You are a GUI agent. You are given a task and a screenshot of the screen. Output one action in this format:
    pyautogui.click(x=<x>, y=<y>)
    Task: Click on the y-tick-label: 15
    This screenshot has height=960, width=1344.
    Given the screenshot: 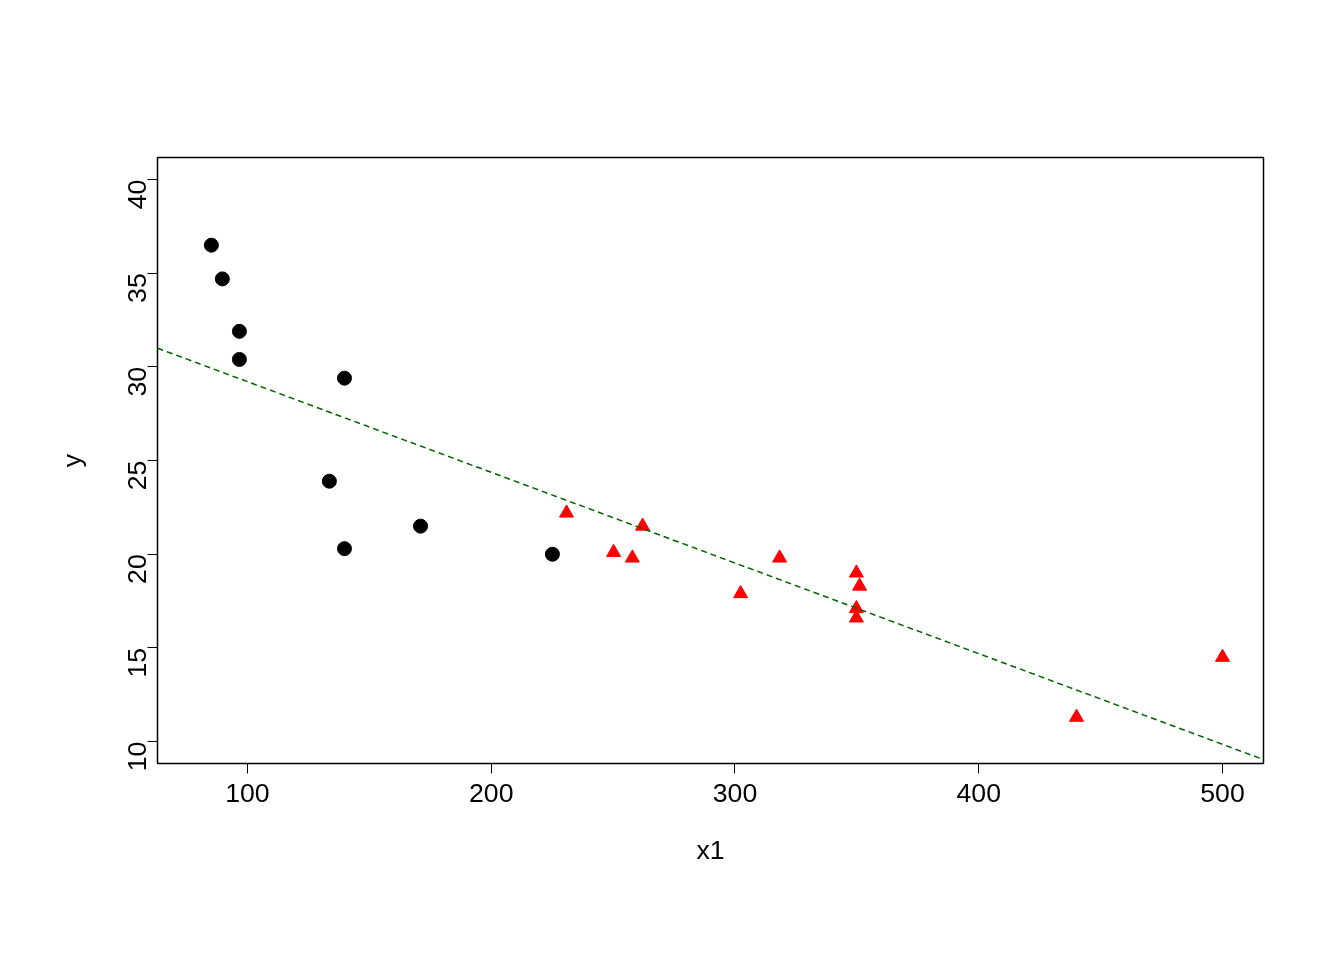 What is the action you would take?
    pyautogui.click(x=137, y=662)
    